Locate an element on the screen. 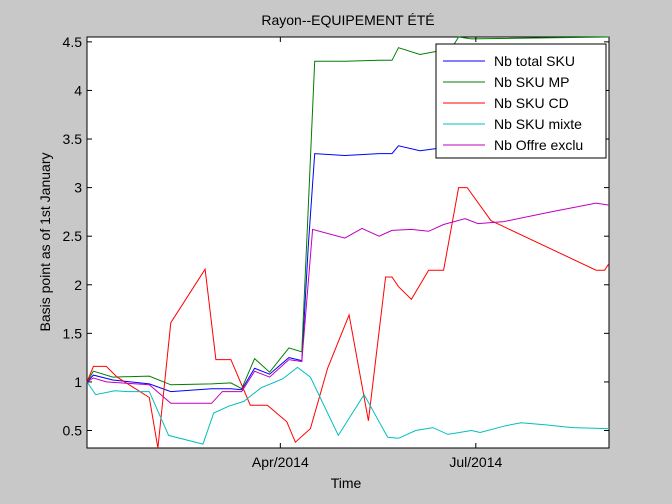  legend-box is located at coordinates (521, 101).